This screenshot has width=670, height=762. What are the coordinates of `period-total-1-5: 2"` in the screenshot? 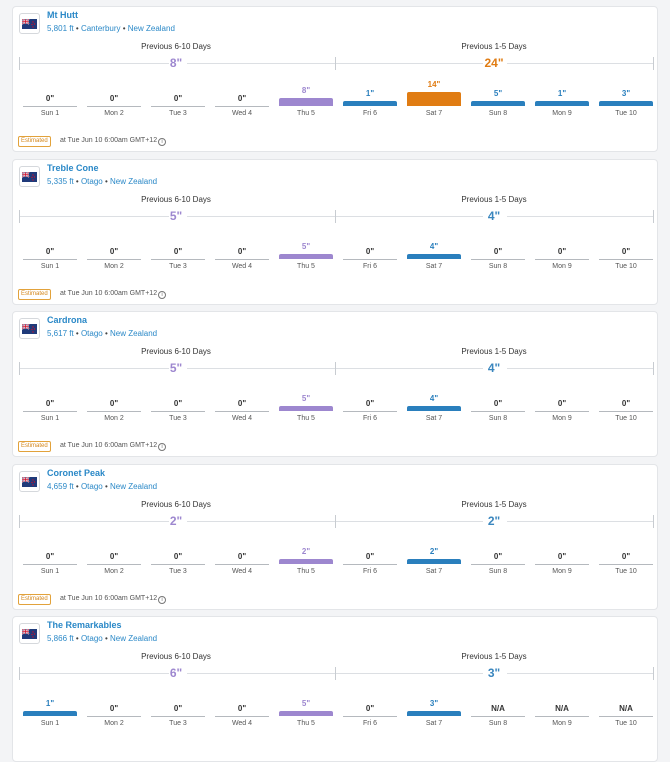 It's located at (494, 521).